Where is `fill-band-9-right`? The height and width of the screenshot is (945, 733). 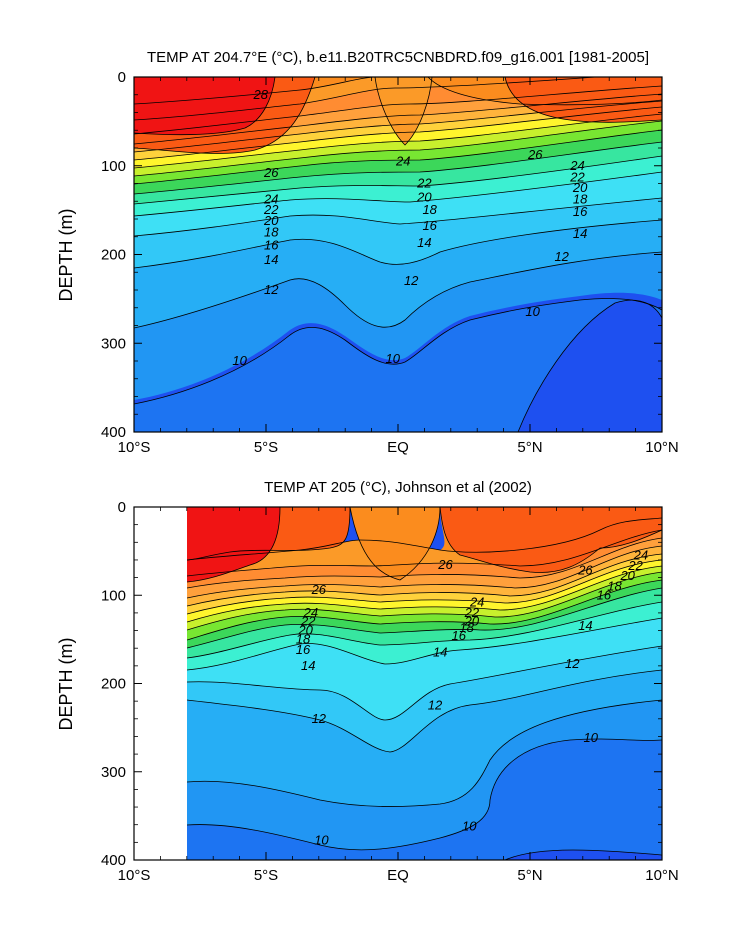
fill-band-9-right is located at coordinates (583, 855).